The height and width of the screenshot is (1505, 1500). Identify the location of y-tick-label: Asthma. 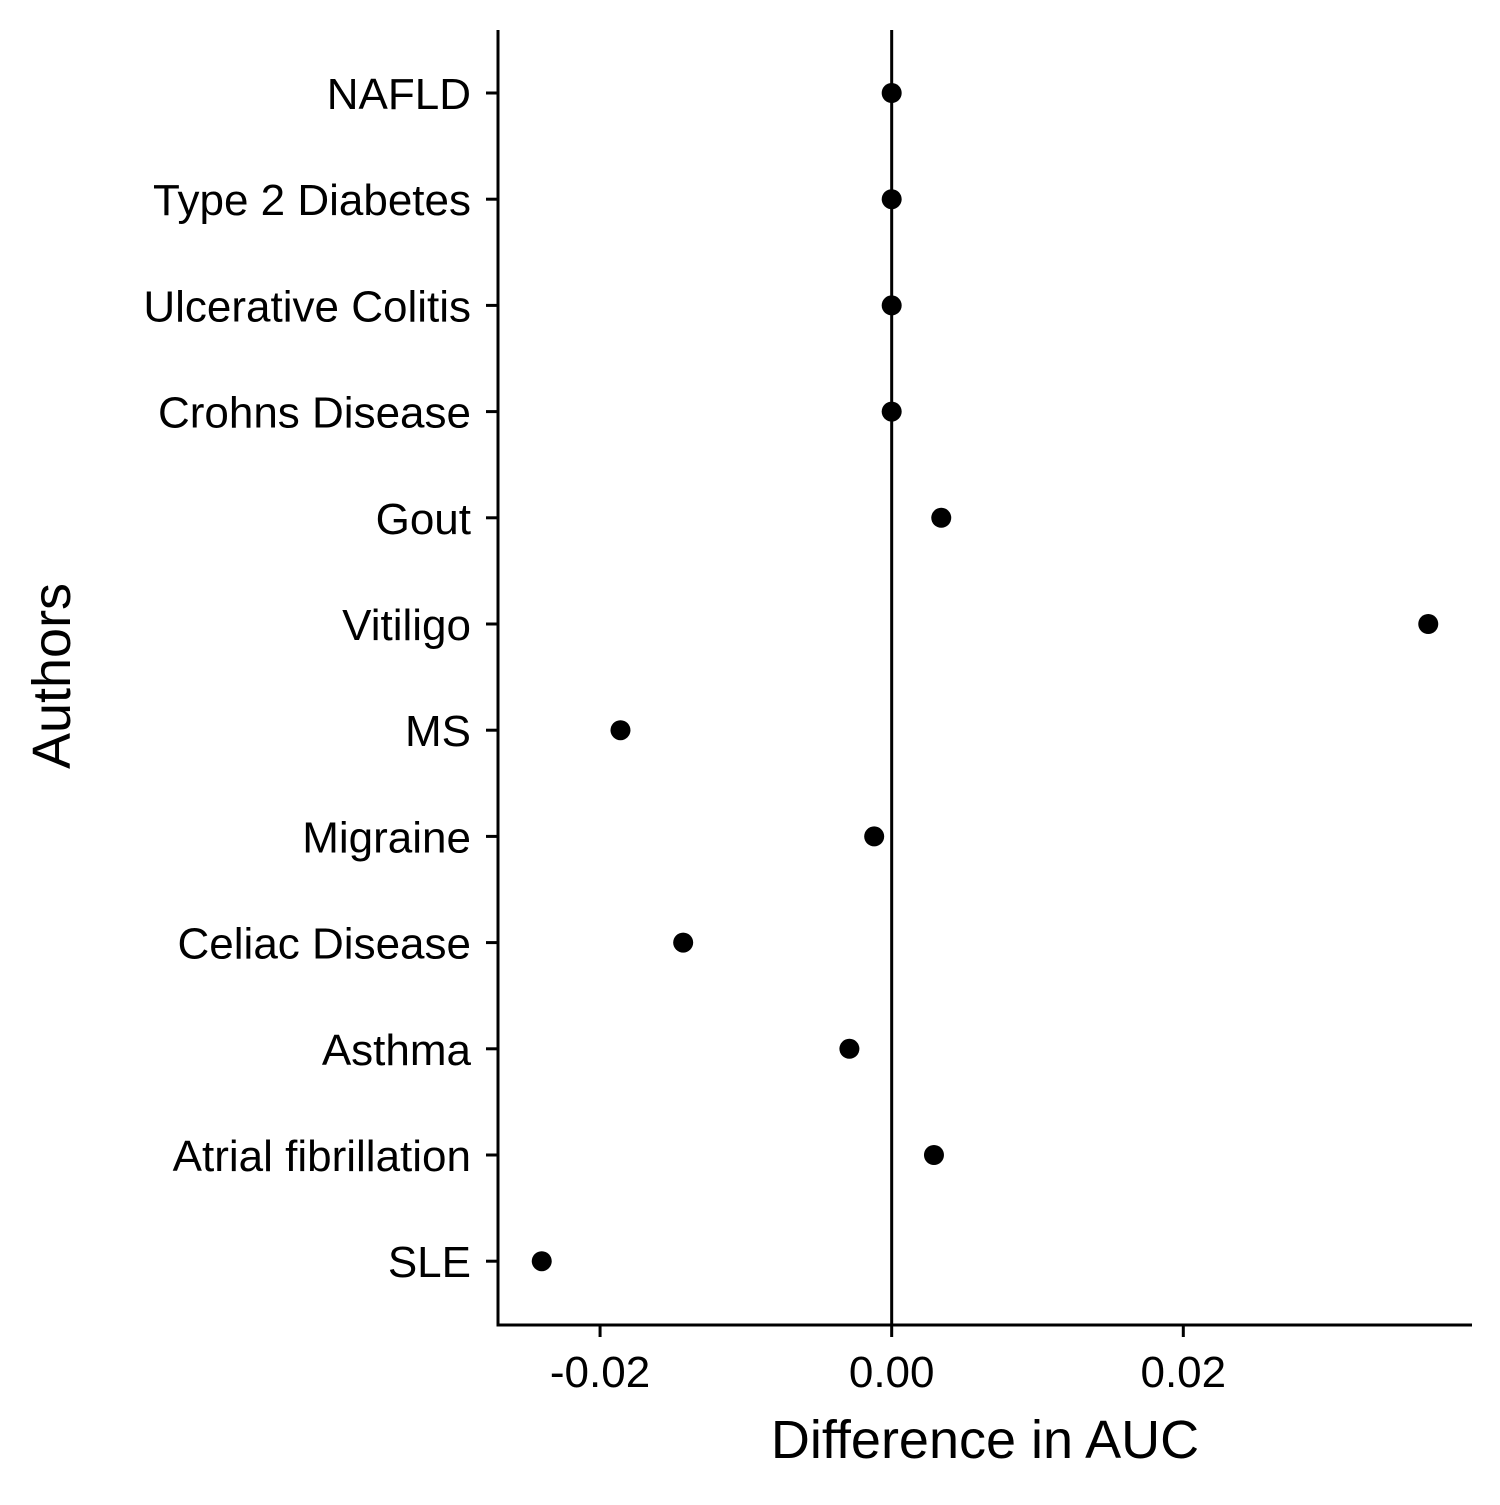
(397, 1050).